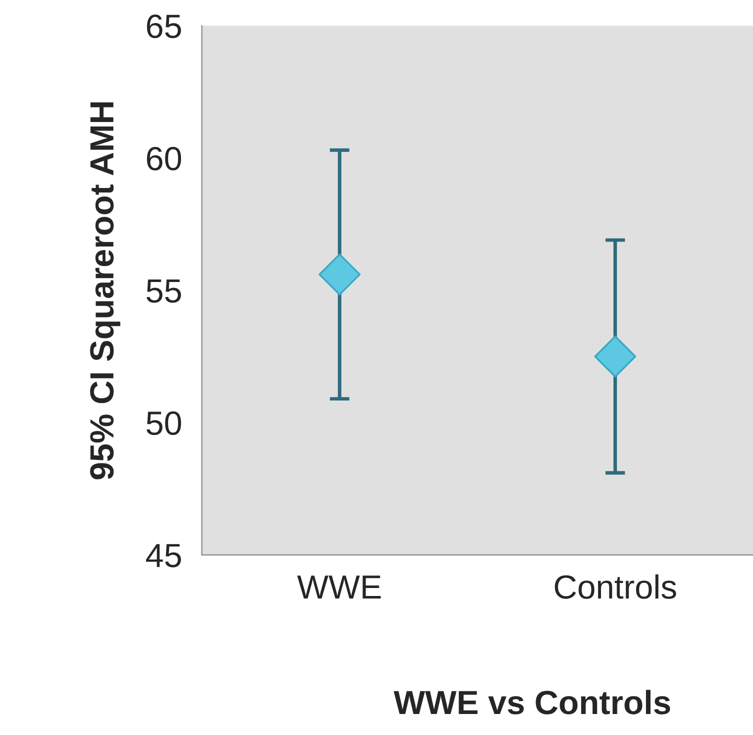 The image size is (753, 735). What do you see at coordinates (339, 587) in the screenshot?
I see `x-tick-label: WWE` at bounding box center [339, 587].